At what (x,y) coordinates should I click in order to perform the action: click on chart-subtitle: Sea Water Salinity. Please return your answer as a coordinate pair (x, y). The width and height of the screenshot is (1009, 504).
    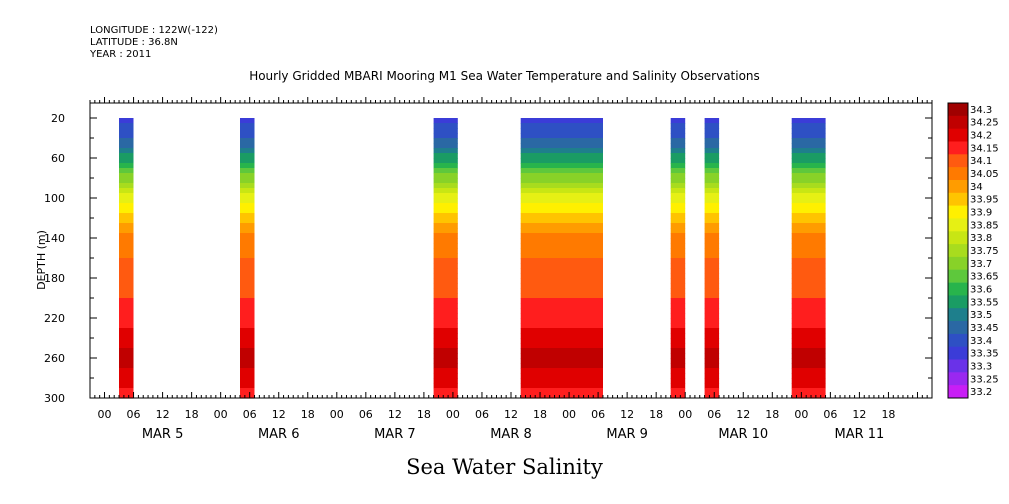
    Looking at the image, I should click on (504, 467).